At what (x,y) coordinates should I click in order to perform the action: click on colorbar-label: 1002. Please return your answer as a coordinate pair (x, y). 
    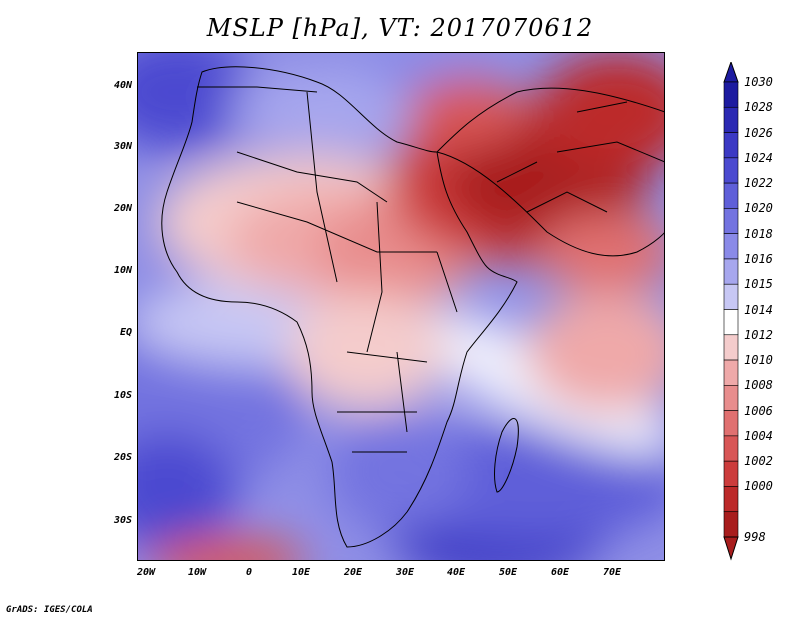
    Looking at the image, I should click on (758, 461).